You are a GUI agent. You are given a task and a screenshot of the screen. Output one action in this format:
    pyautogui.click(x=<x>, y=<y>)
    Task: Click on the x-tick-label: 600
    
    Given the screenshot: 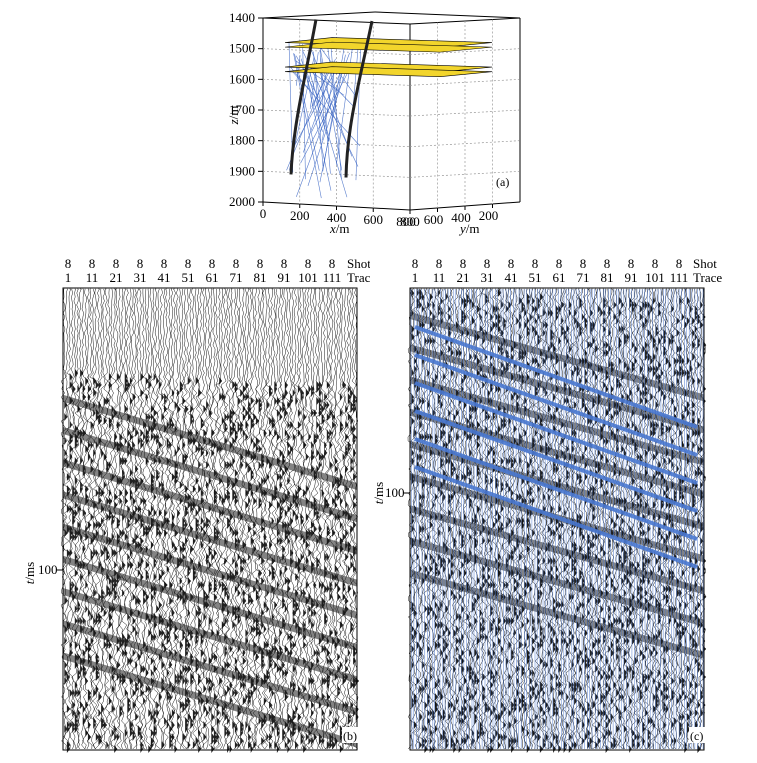 What is the action you would take?
    pyautogui.click(x=374, y=219)
    